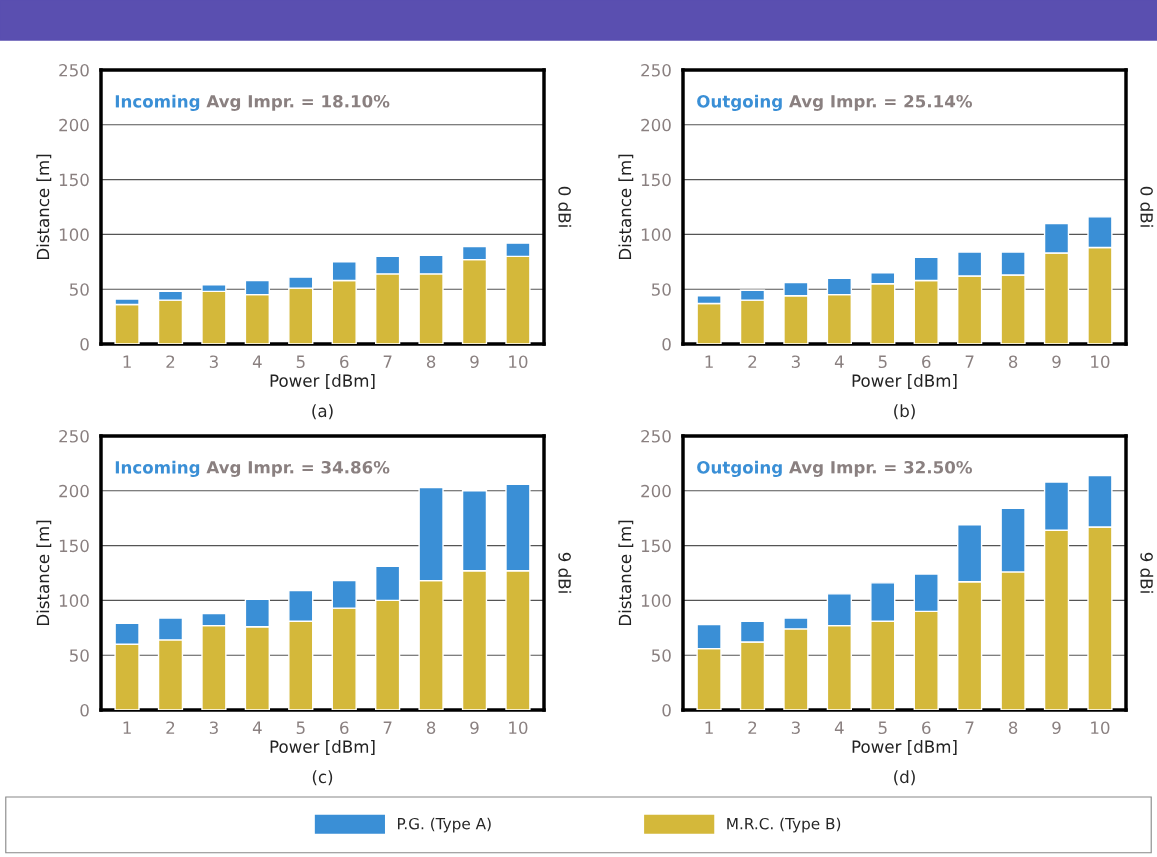  Describe the element at coordinates (322, 412) in the screenshot. I see `text: (a)` at that location.